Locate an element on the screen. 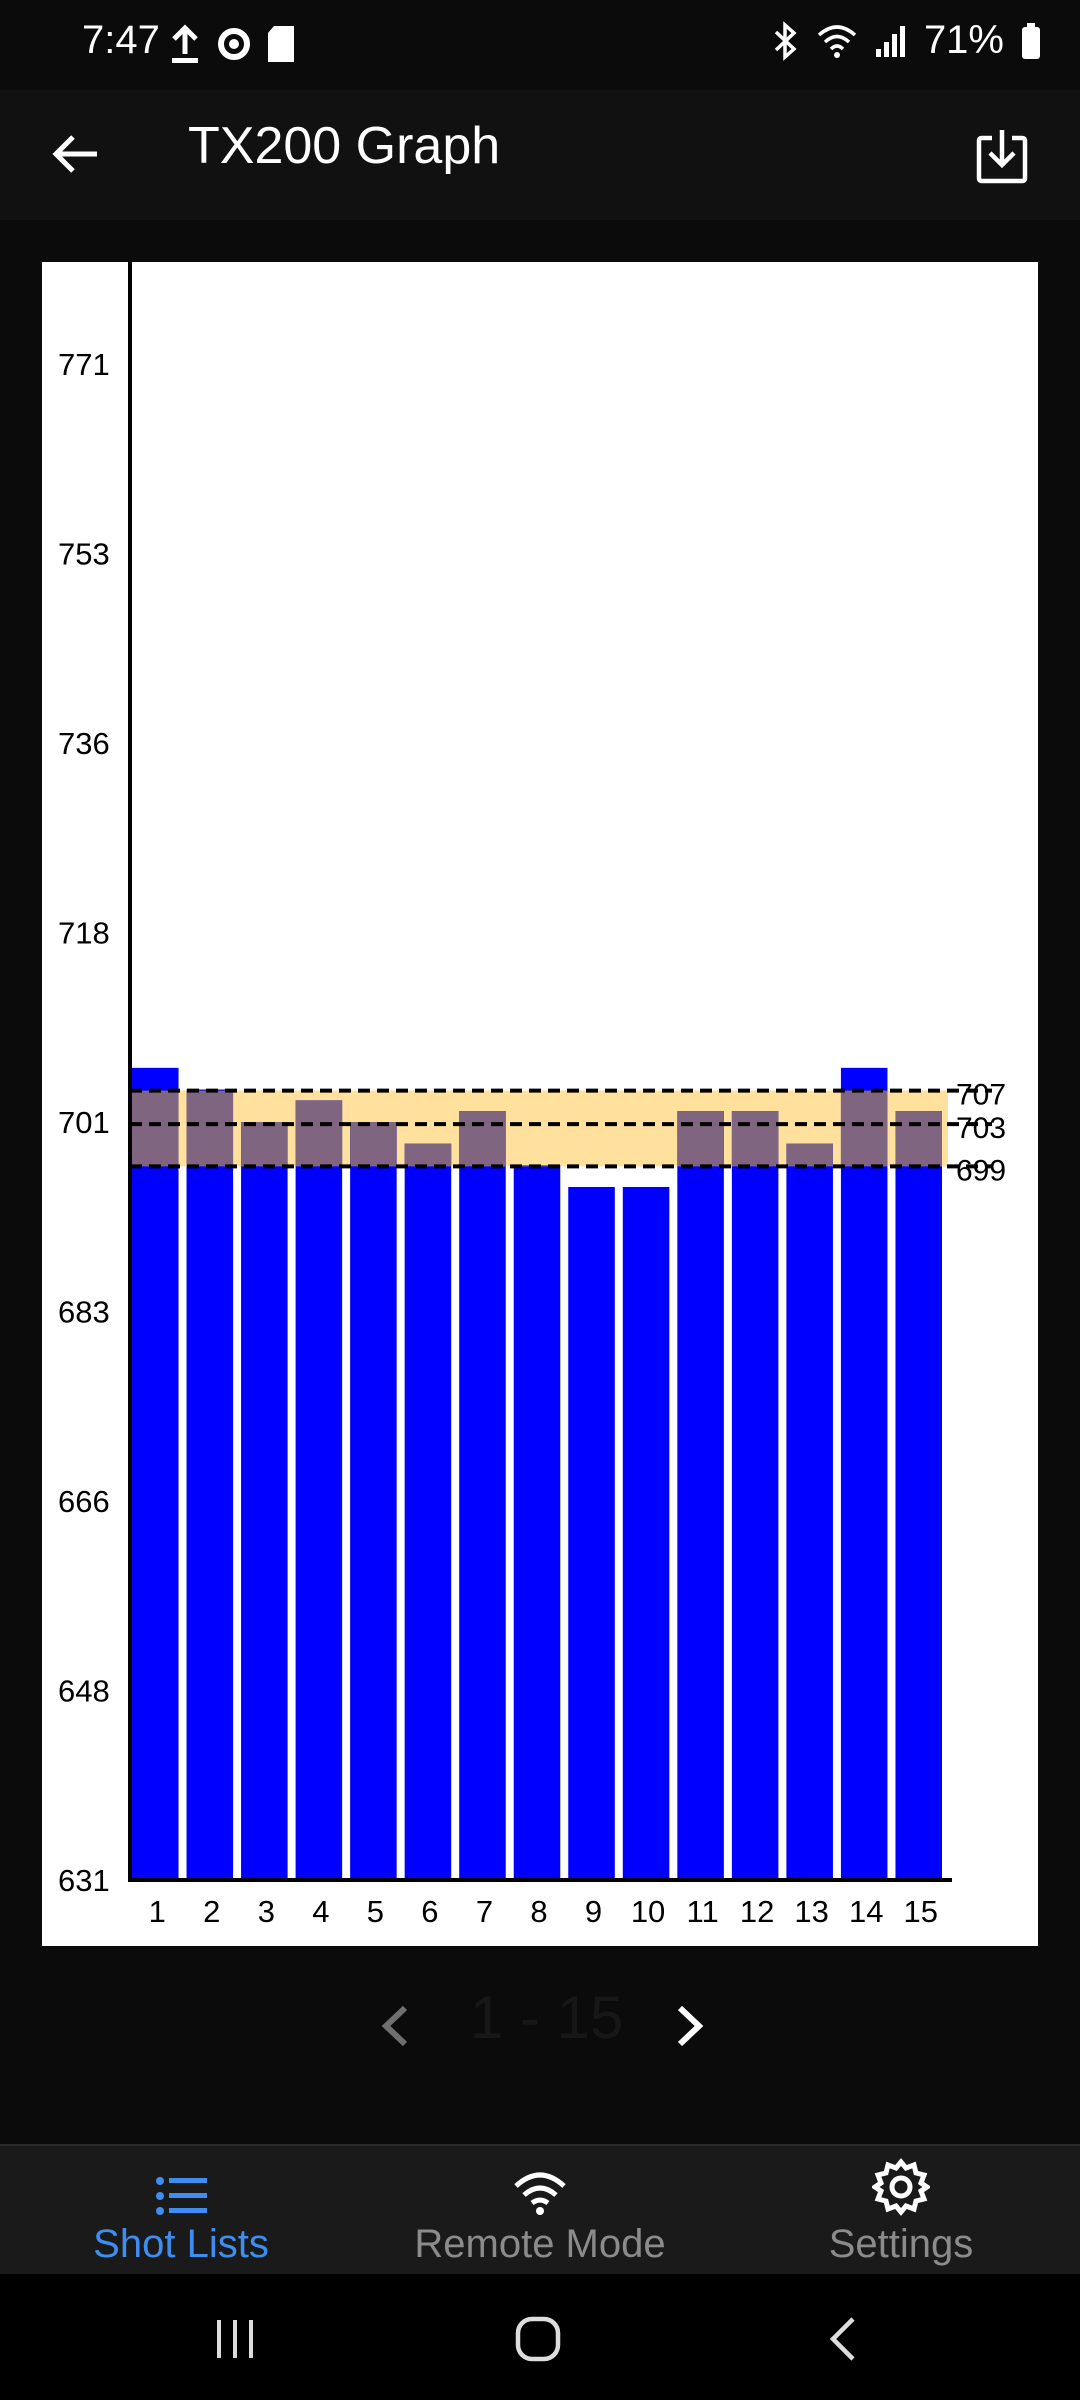  nav-shot-lists: Shot Lists is located at coordinates (181, 2211).